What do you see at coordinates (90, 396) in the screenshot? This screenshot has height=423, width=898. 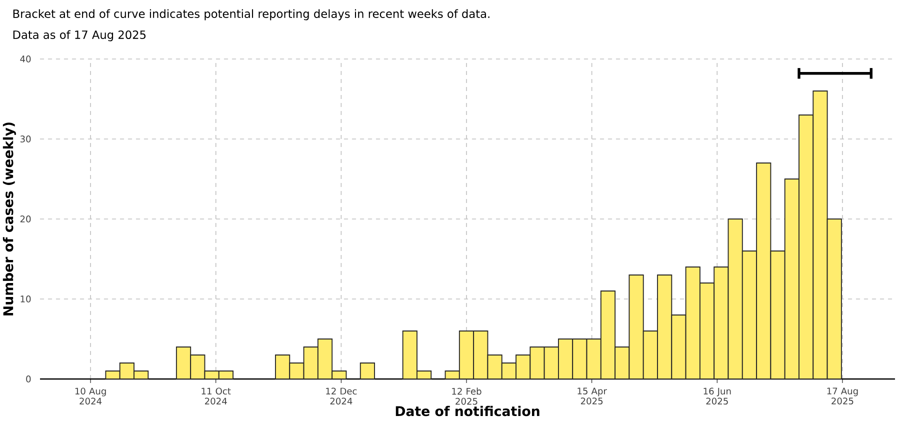 I see `x-tick-label: 10 Aug 2024` at bounding box center [90, 396].